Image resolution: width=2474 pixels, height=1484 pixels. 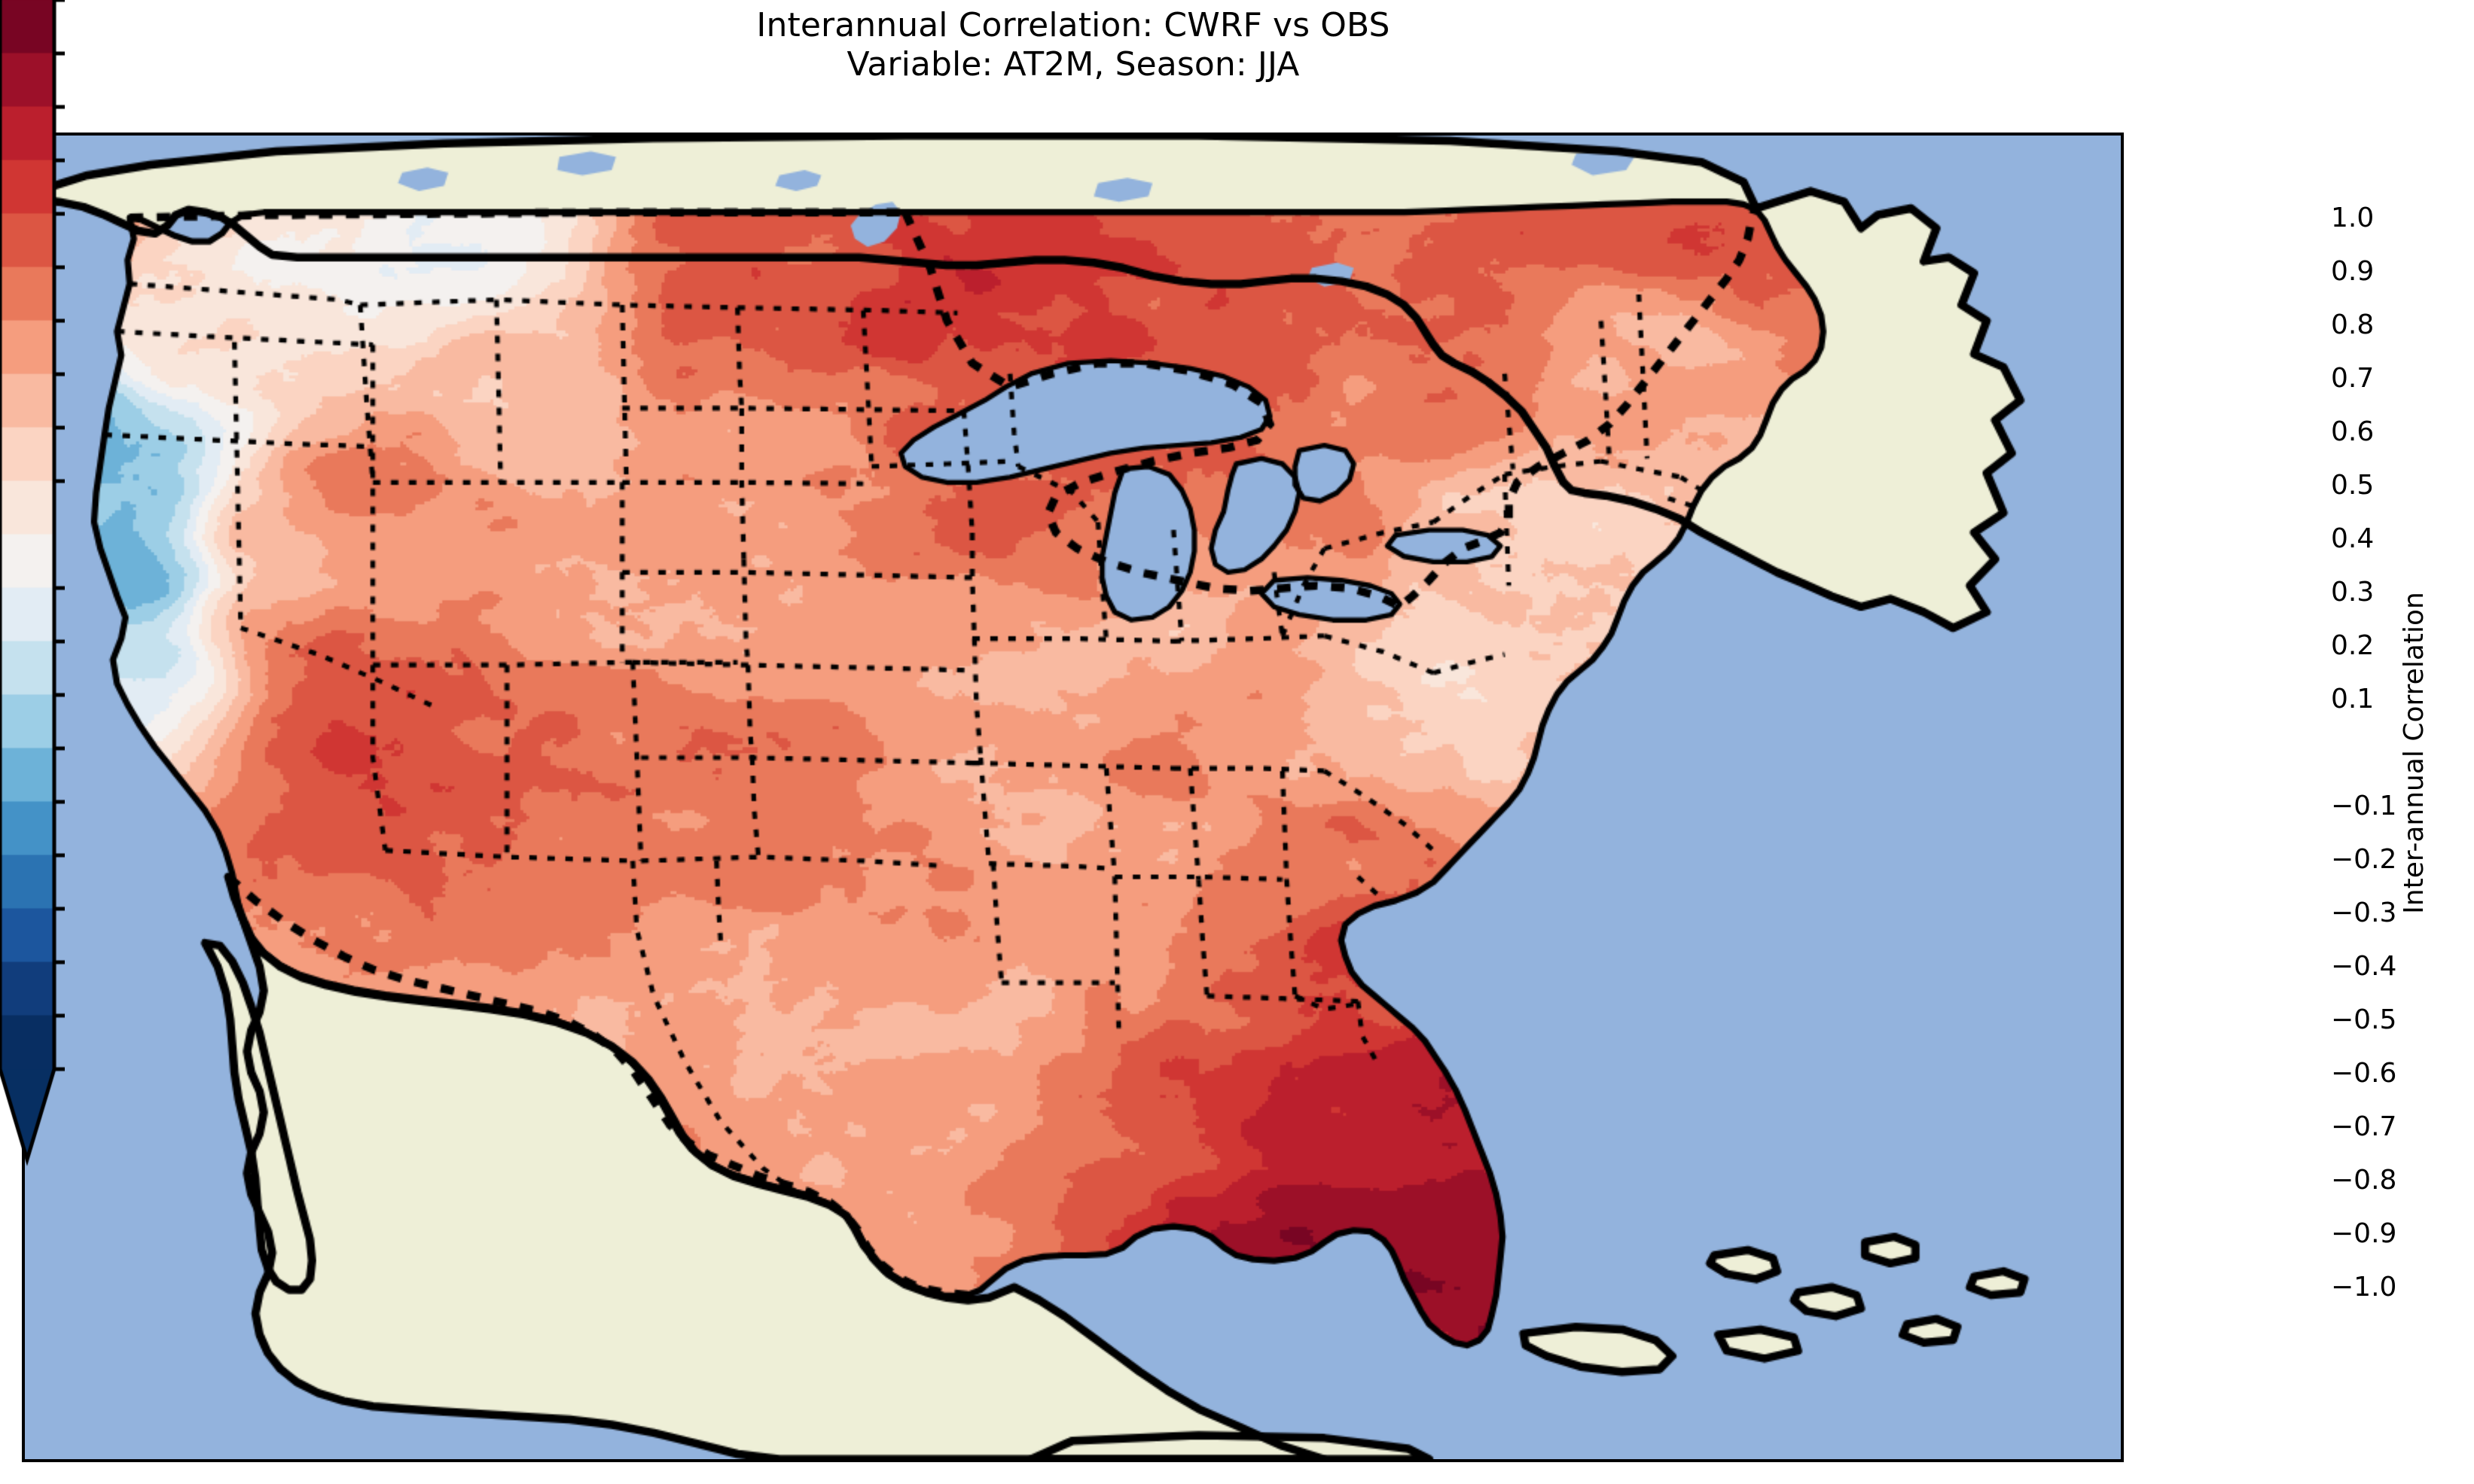 What do you see at coordinates (2364, 859) in the screenshot?
I see `colorbar-tick-11: −0.2` at bounding box center [2364, 859].